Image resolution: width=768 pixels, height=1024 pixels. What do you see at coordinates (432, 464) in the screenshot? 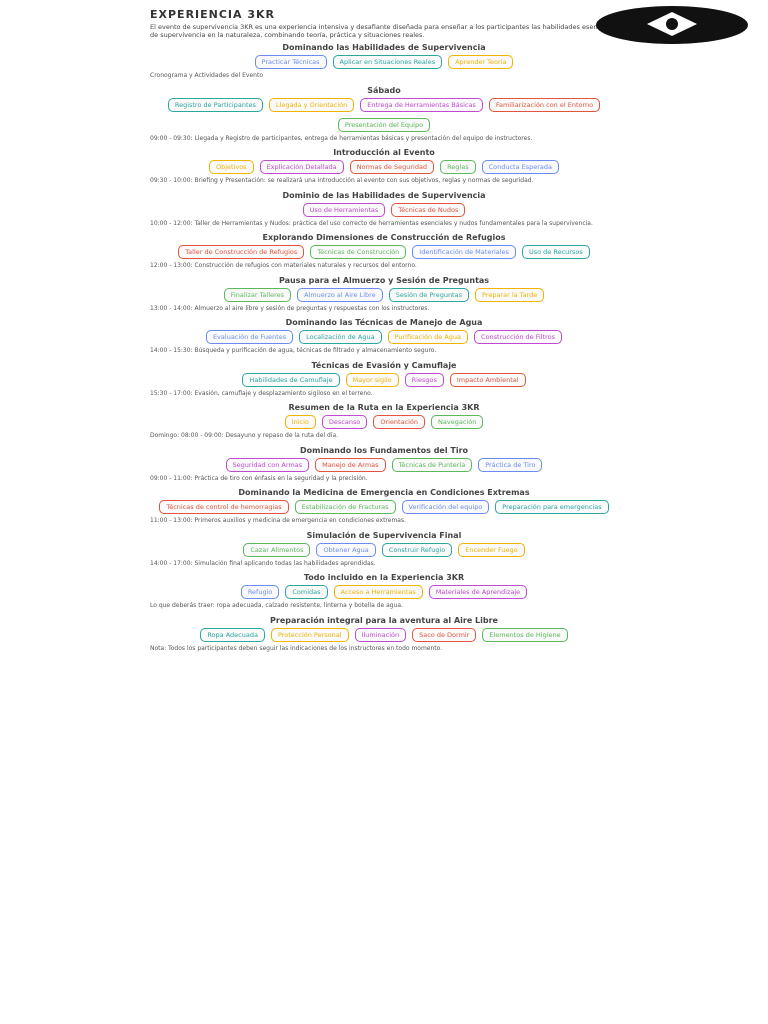
I see `item: Técnicas de Puntería` at bounding box center [432, 464].